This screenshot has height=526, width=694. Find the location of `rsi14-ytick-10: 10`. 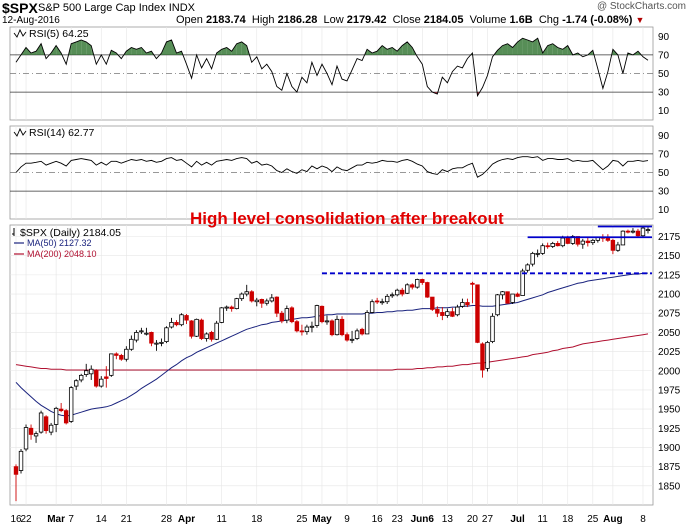

rsi14-ytick-10: 10 is located at coordinates (664, 210).